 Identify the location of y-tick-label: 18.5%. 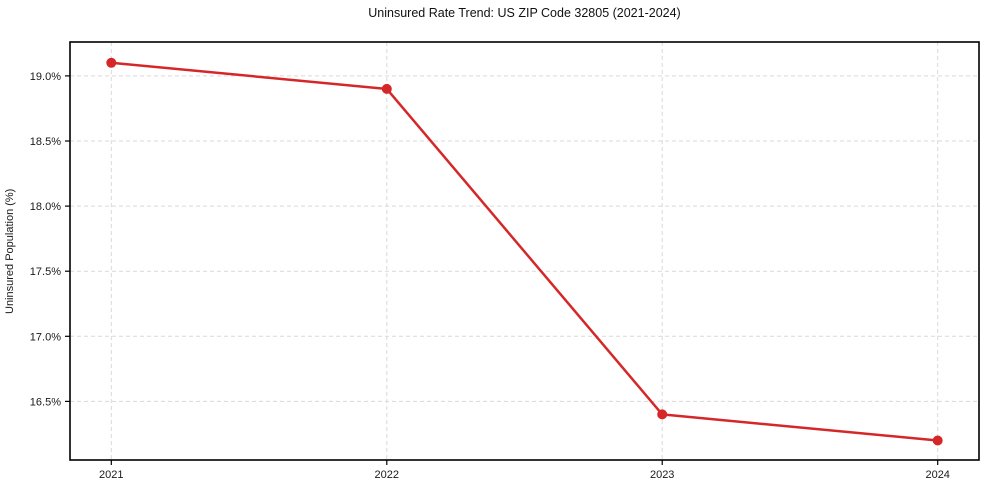
(45, 142).